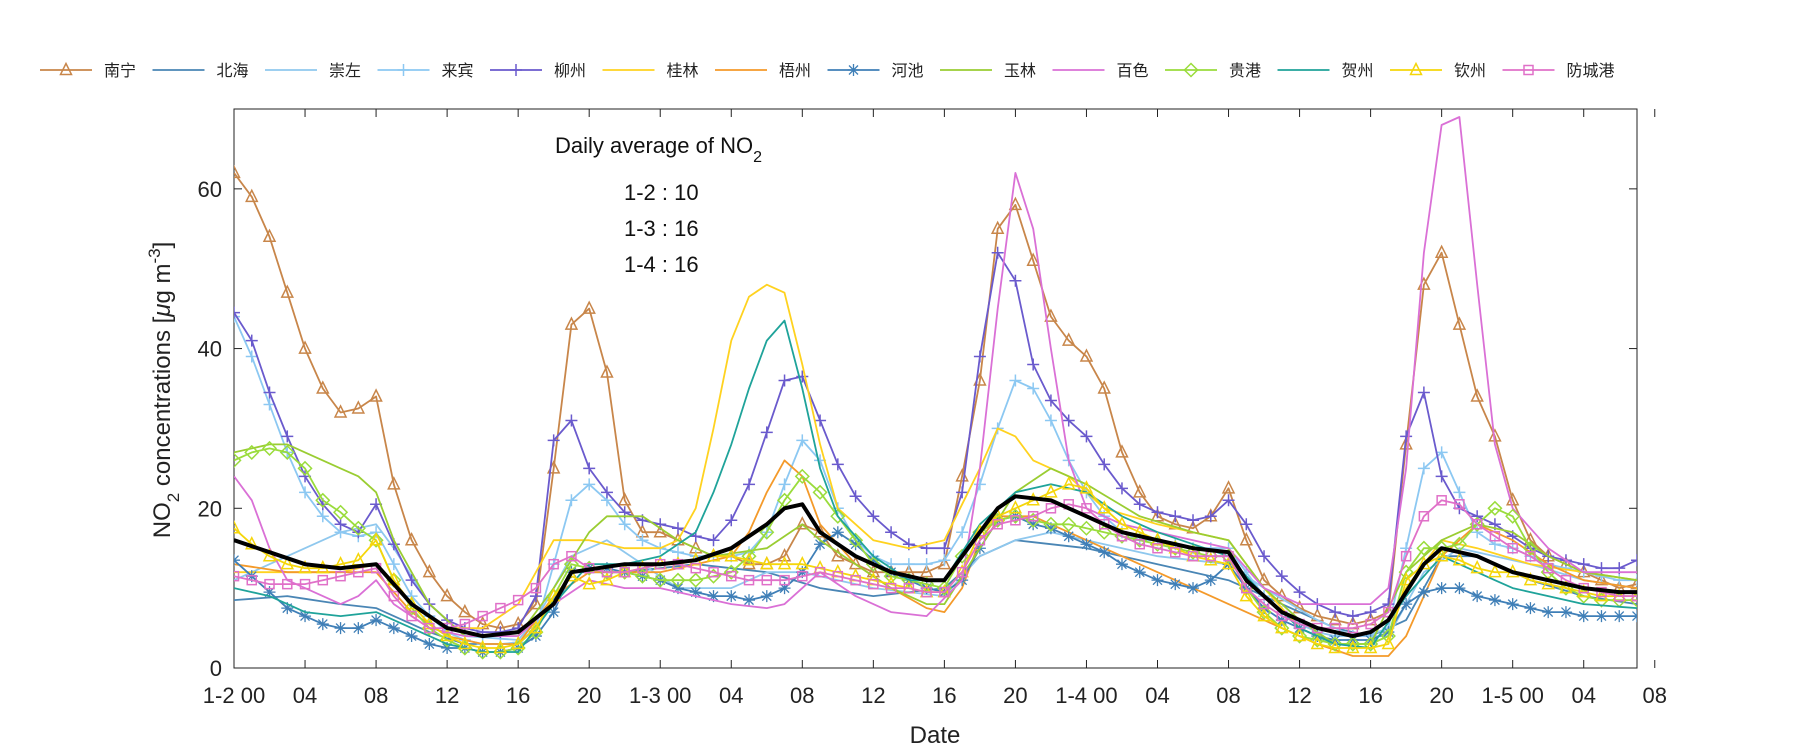 The image size is (1800, 750). What do you see at coordinates (661, 192) in the screenshot?
I see `annotation-line-1: 1-2 : 10` at bounding box center [661, 192].